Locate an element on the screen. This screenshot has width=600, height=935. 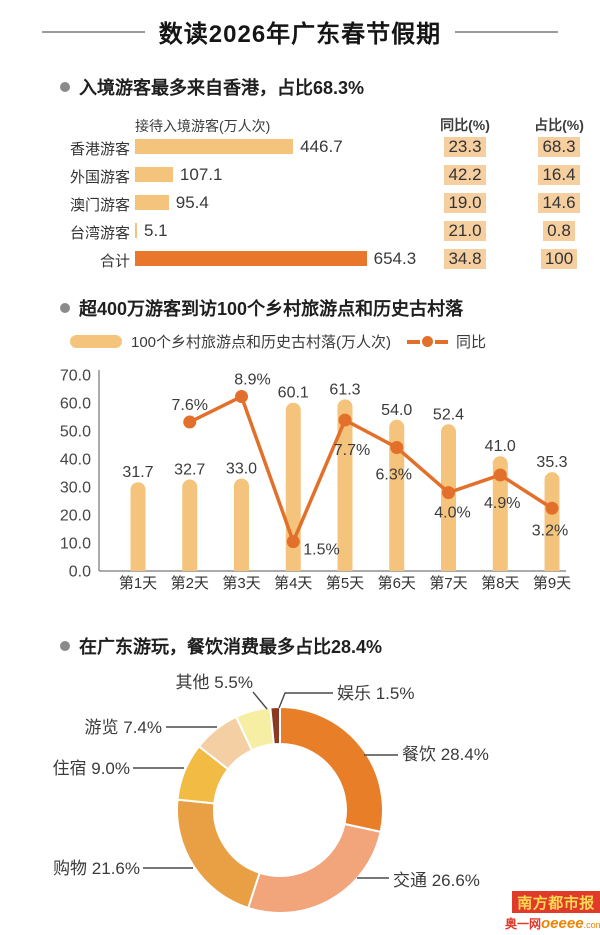
inbound-share-cell: 16.4 is located at coordinates (559, 175).